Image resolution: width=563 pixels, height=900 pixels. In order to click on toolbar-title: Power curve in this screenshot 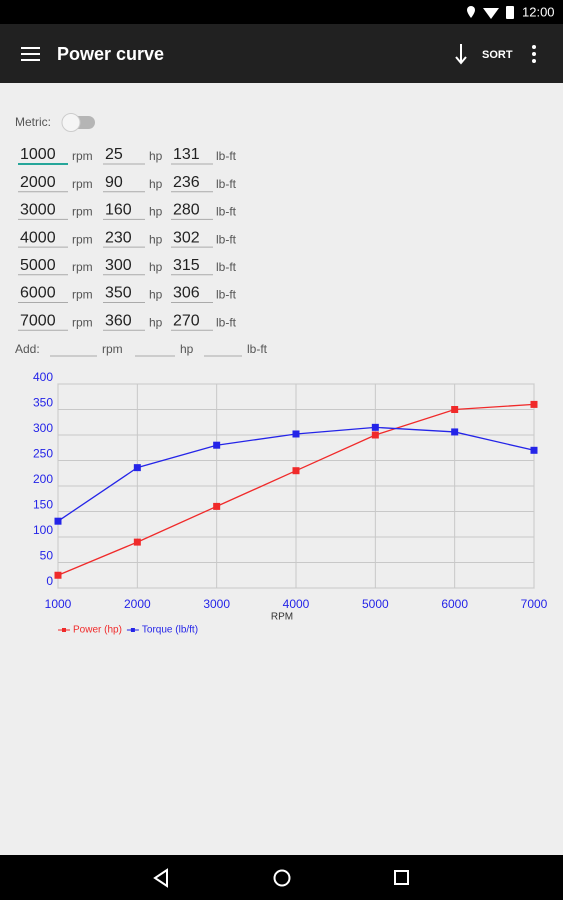, I will do `click(110, 54)`.